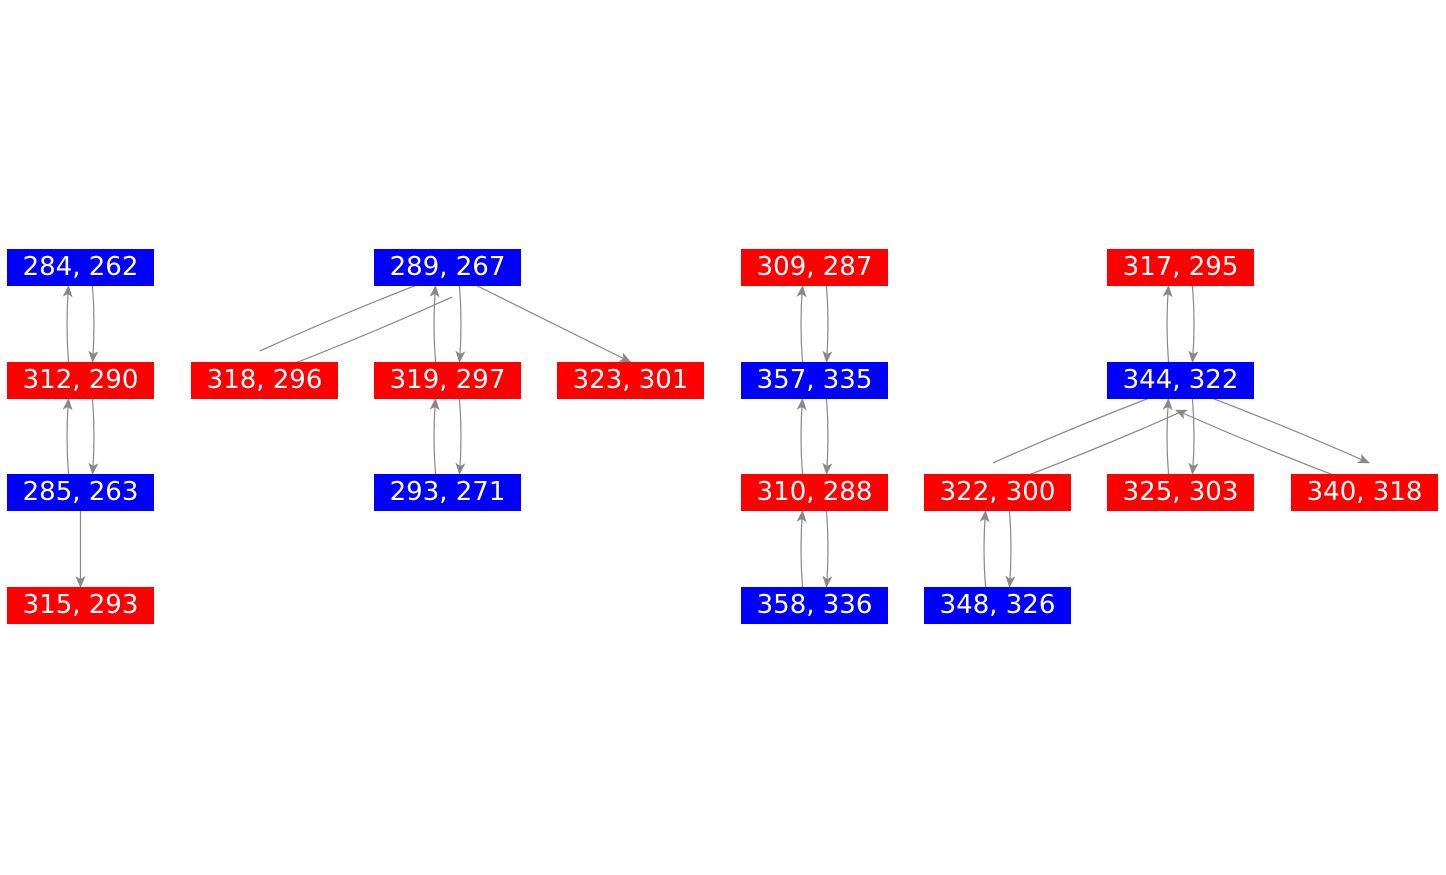  Describe the element at coordinates (630, 380) in the screenshot. I see `node-323-301: 323, 301` at that location.